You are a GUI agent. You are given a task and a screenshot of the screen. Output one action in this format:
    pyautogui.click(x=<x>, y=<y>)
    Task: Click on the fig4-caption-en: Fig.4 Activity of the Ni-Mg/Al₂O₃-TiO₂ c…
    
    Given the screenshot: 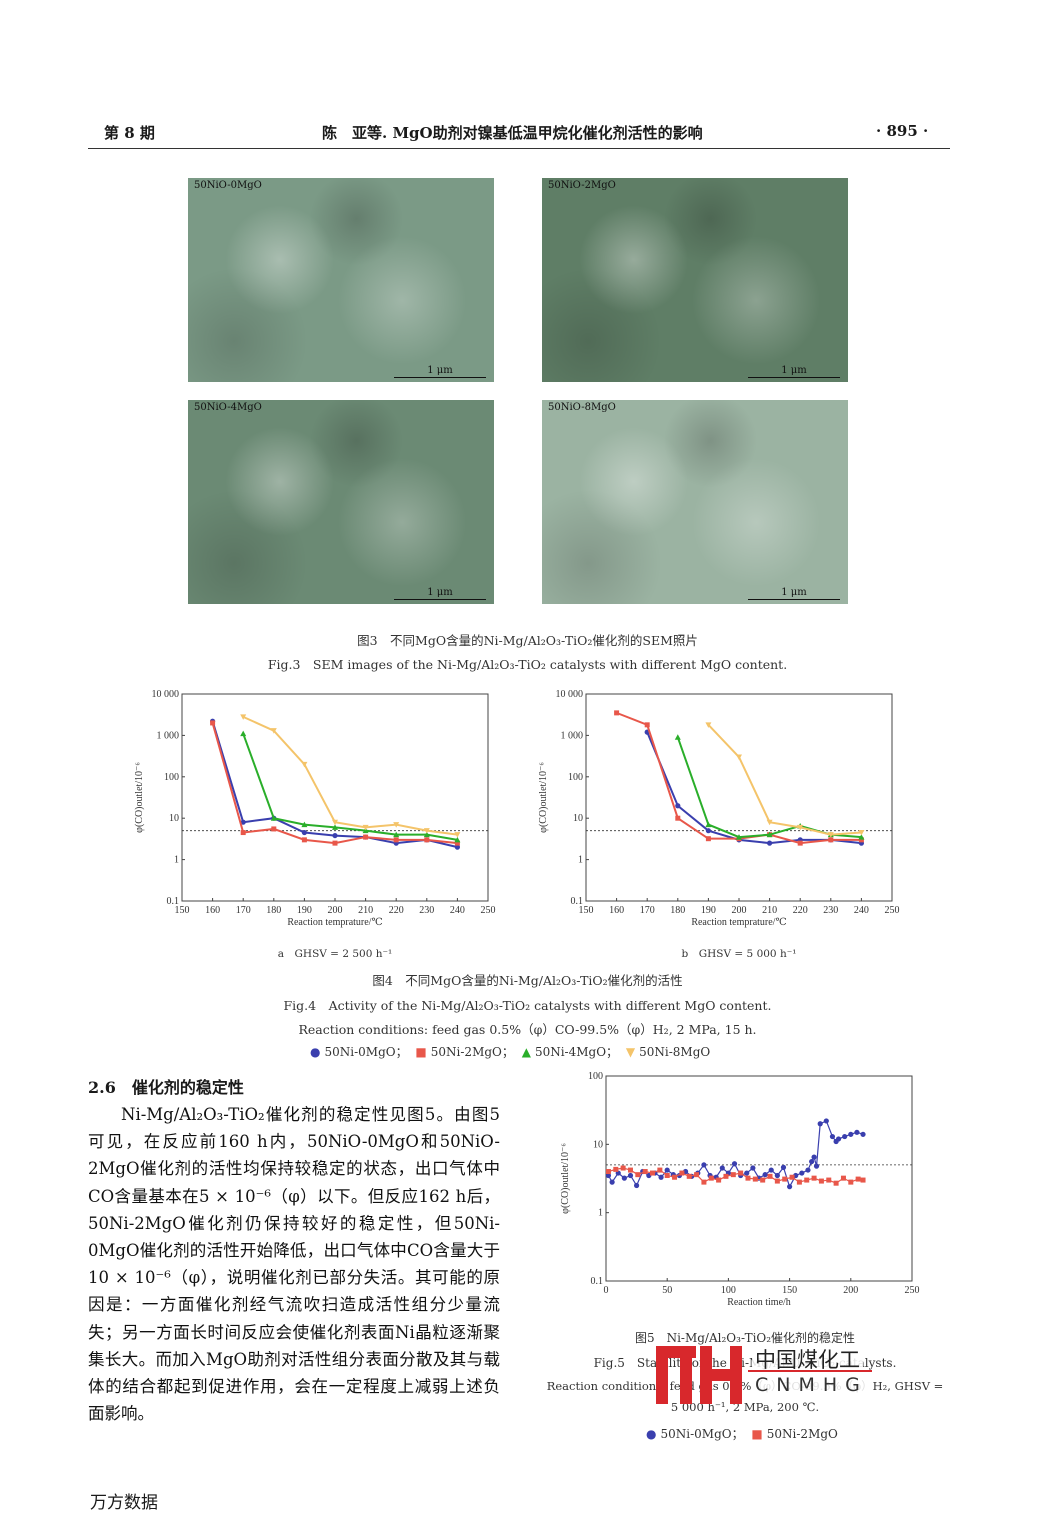 What is the action you would take?
    pyautogui.click(x=527, y=1005)
    